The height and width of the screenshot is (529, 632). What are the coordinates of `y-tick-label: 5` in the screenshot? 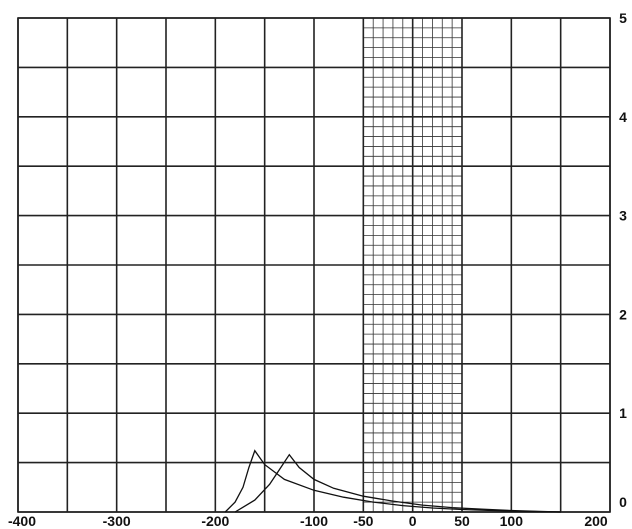 It's located at (623, 18).